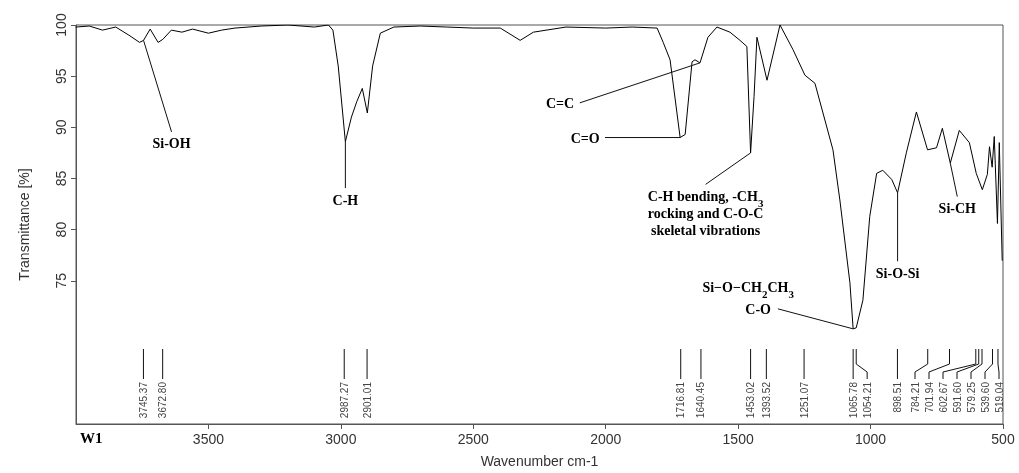 This screenshot has height=473, width=1019. What do you see at coordinates (24, 224) in the screenshot?
I see `y-axis-title: Transmittance [%]` at bounding box center [24, 224].